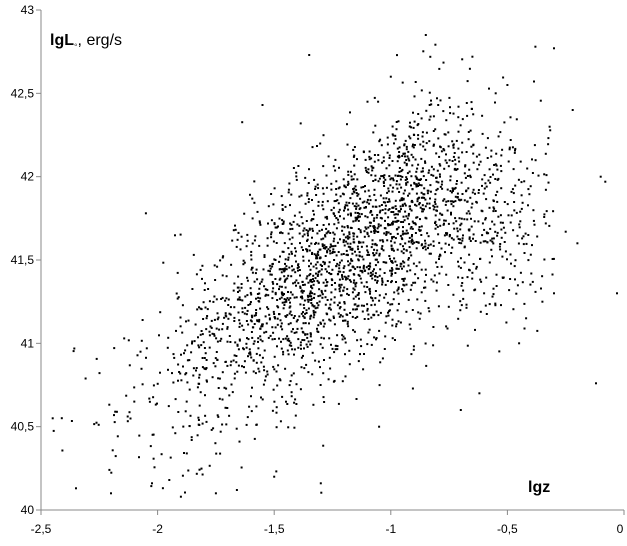  I want to click on y-tick-label: 42,5, so click(23, 93).